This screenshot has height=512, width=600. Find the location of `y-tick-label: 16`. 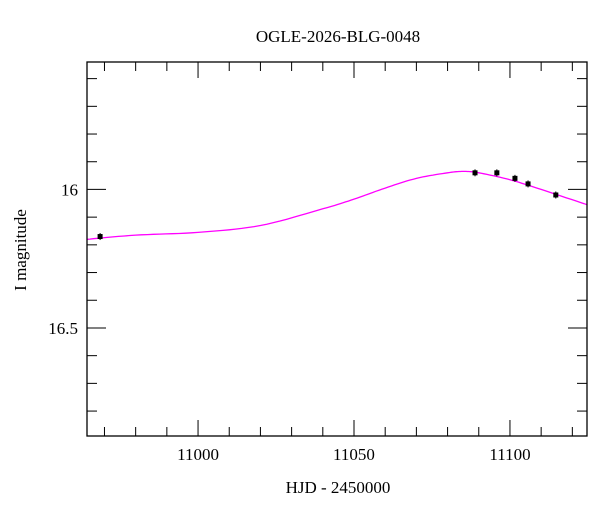

y-tick-label: 16 is located at coordinates (69, 189).